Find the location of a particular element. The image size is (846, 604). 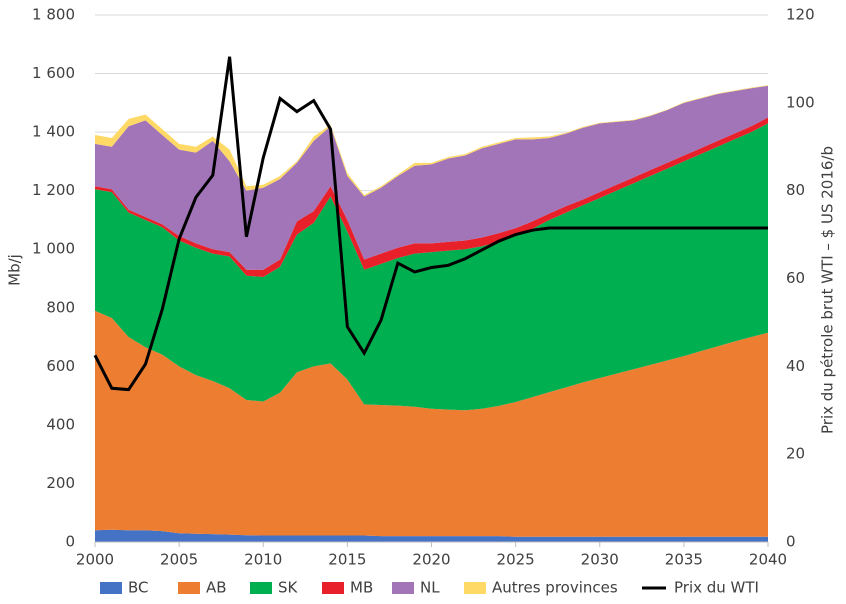

y-tick-label: 0 is located at coordinates (70, 542).